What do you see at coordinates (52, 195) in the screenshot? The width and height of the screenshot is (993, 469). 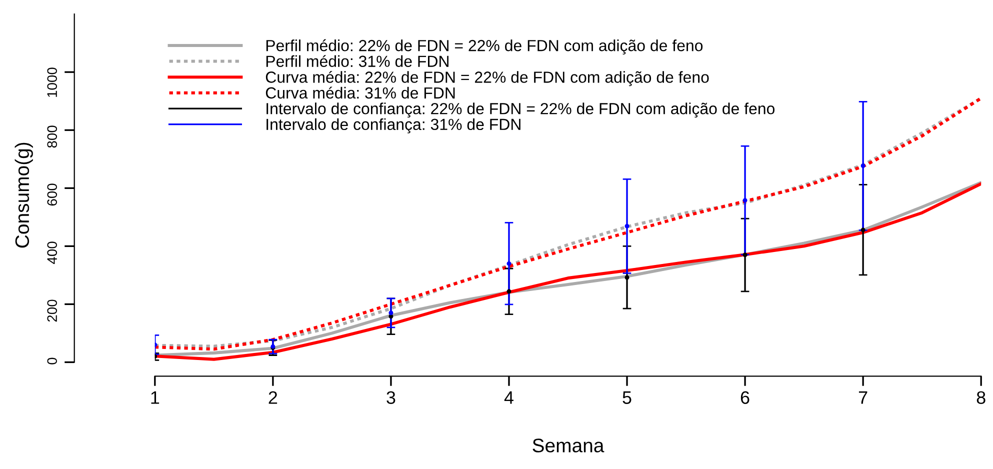 I see `y-tick-label: 600` at bounding box center [52, 195].